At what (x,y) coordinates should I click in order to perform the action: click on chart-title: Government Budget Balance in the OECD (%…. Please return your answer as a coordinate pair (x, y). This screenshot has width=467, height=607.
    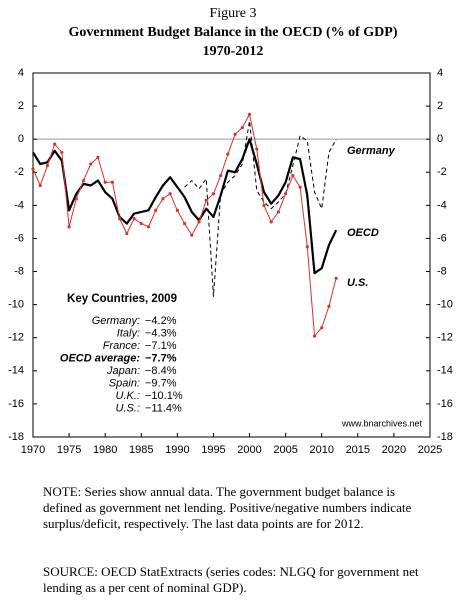
    Looking at the image, I should click on (233, 32).